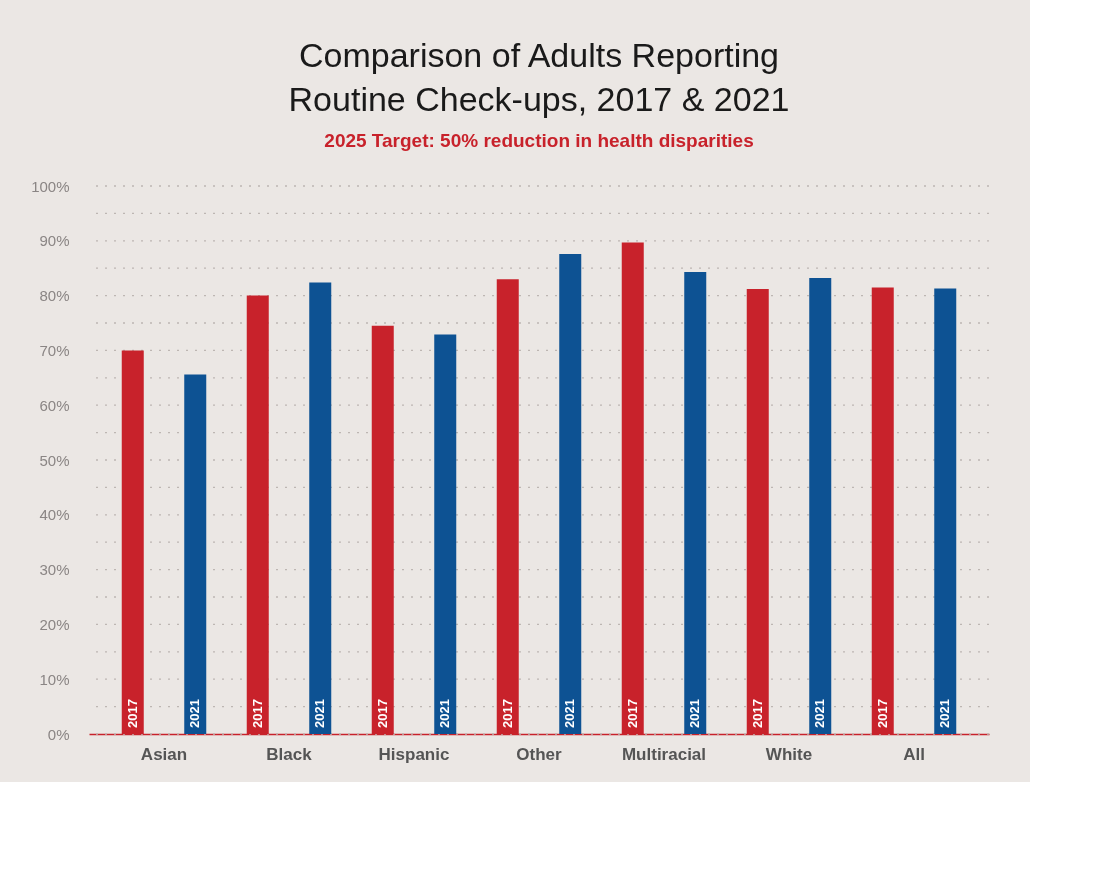 This screenshot has width=1101, height=871. Describe the element at coordinates (789, 754) in the screenshot. I see `x-tick-label: White` at that location.